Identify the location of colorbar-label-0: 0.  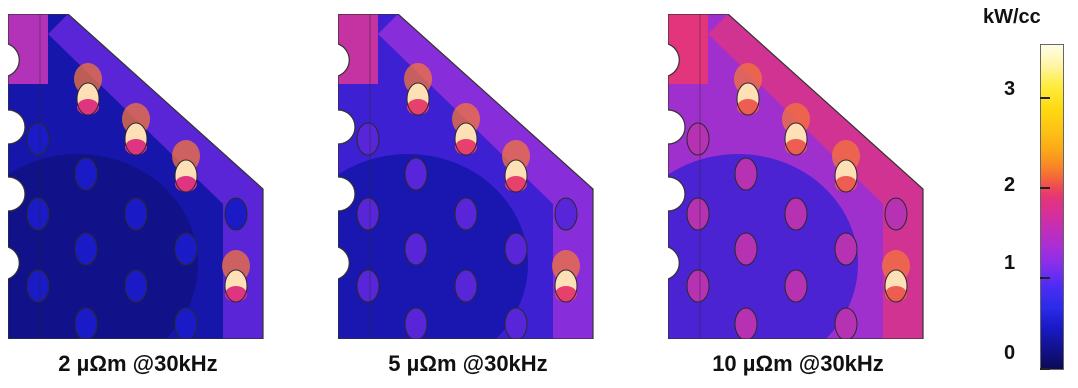
(1010, 353).